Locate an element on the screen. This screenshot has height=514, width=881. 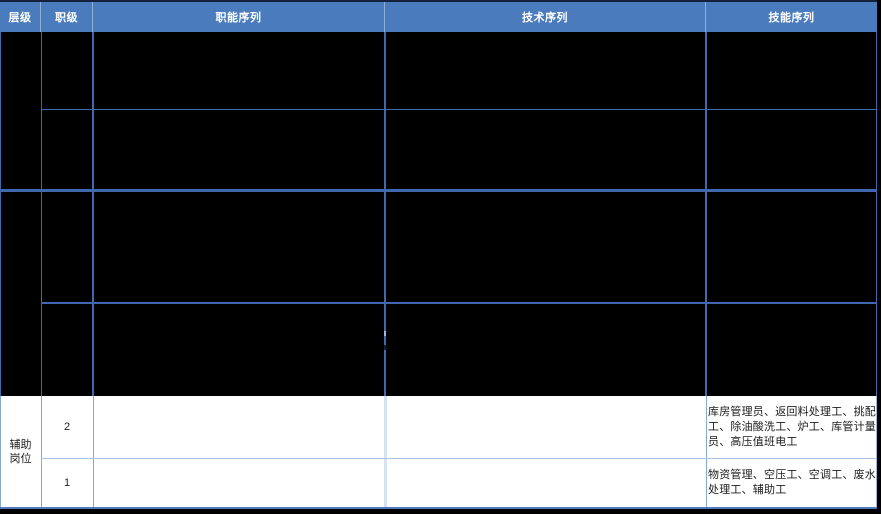
rank-value-row2: 2 is located at coordinates (67, 427).